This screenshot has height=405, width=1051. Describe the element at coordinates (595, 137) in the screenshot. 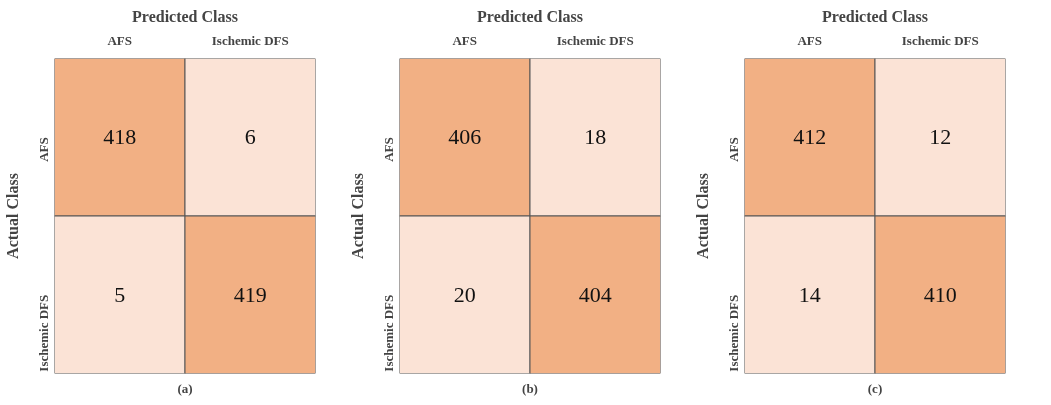

I see `data-label: 18` at that location.